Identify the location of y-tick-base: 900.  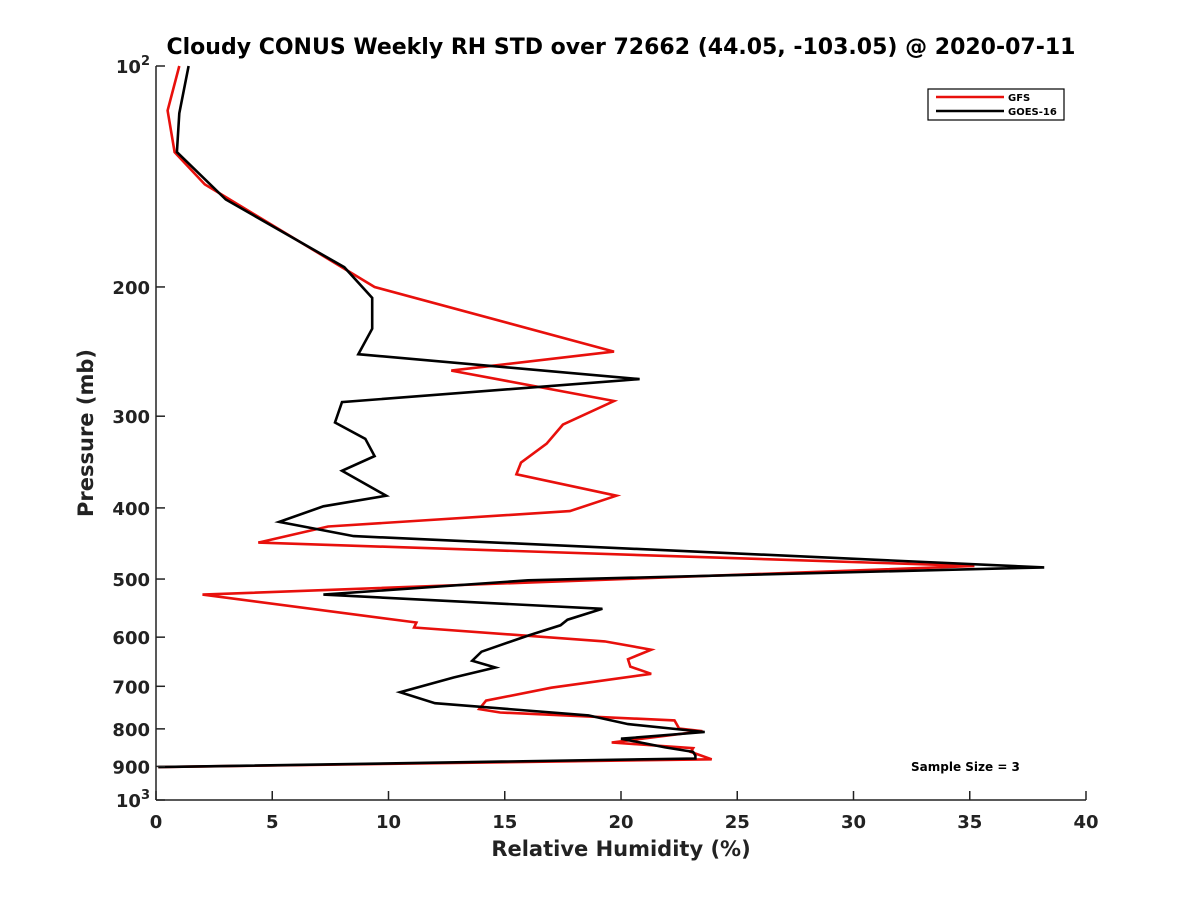
(131, 767).